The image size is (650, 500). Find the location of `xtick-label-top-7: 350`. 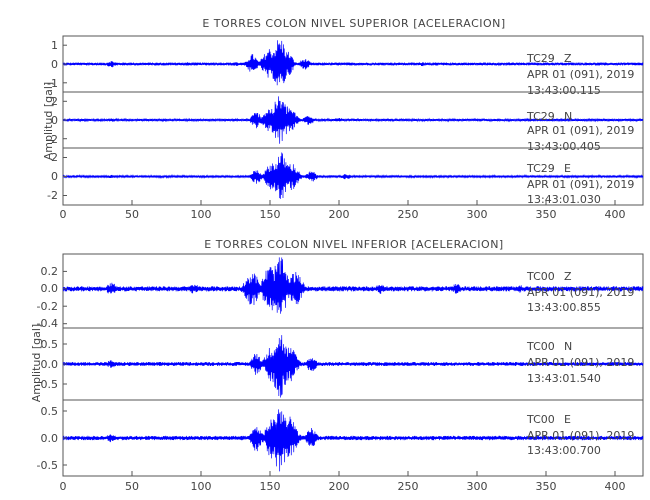

xtick-label-top-7: 350 is located at coordinates (546, 214).